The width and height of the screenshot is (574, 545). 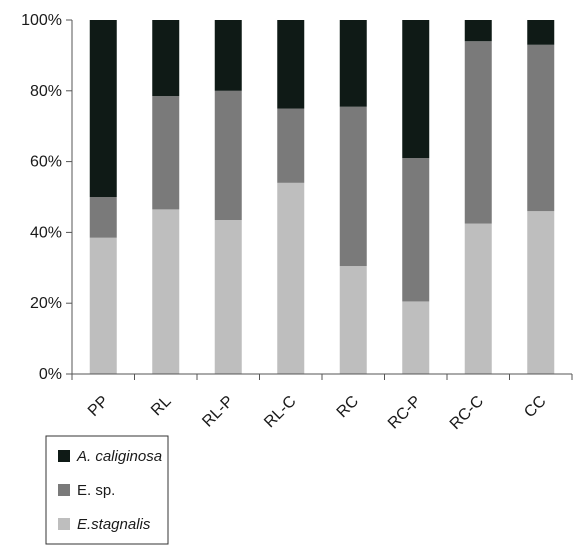 What do you see at coordinates (353, 186) in the screenshot?
I see `bar-segment: E. sp. RC: 45%` at bounding box center [353, 186].